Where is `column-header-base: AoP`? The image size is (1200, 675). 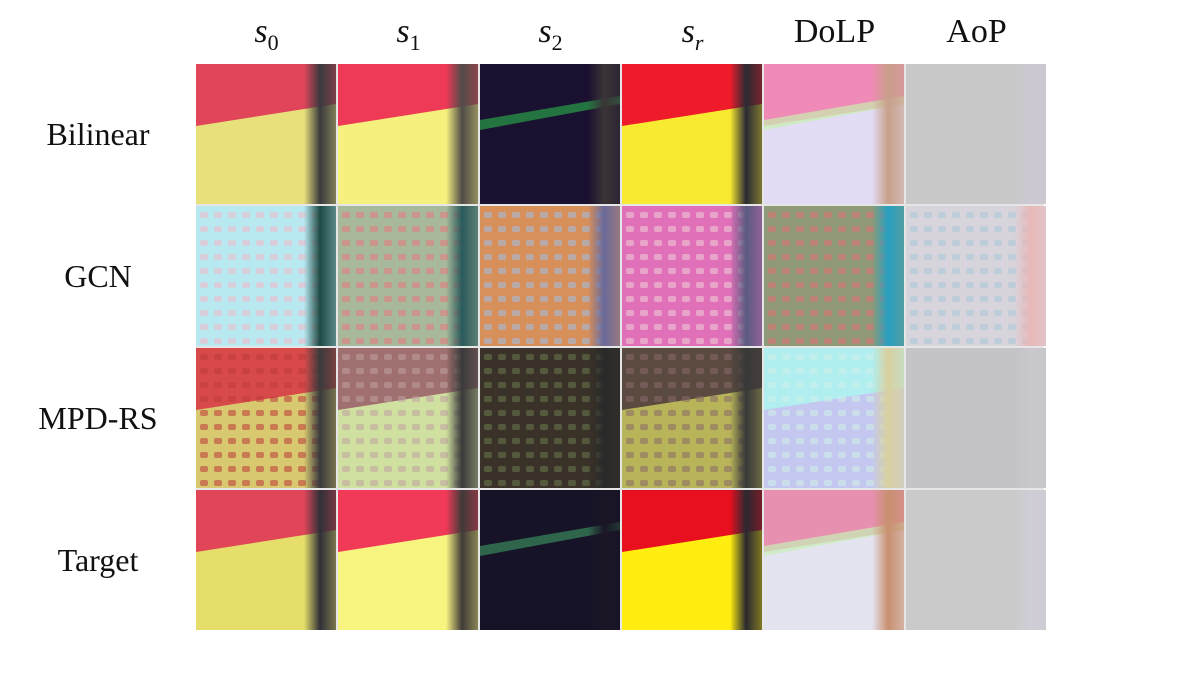 column-header-base: AoP is located at coordinates (976, 31).